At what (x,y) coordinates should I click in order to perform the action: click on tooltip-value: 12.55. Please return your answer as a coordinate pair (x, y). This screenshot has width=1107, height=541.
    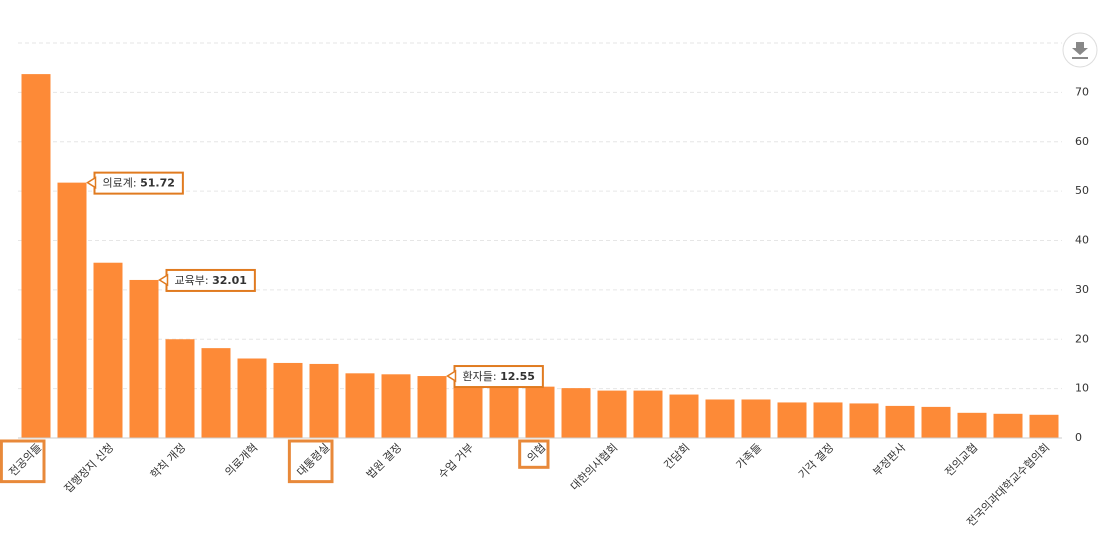
    Looking at the image, I should click on (517, 376).